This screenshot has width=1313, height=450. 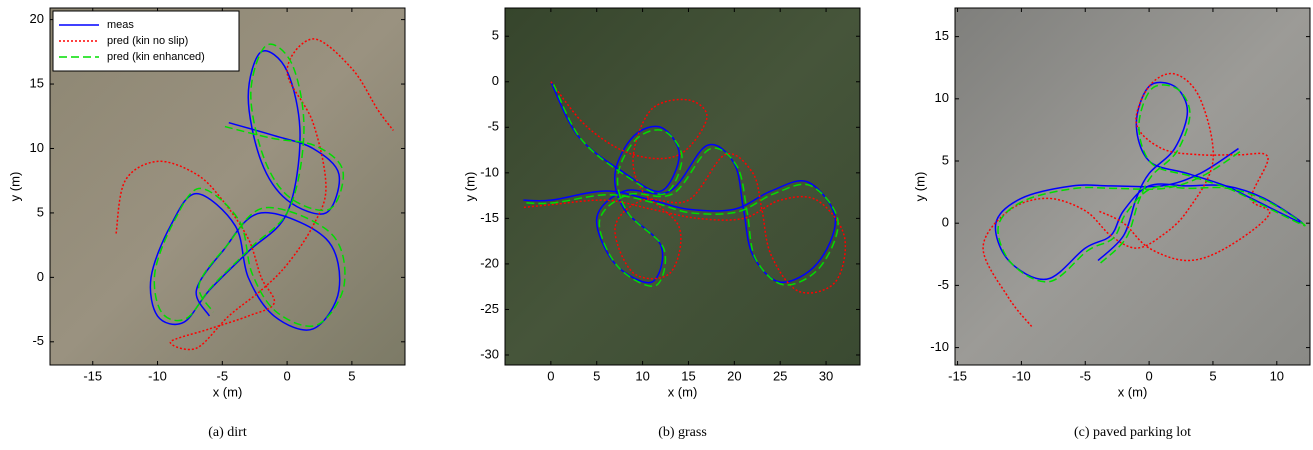 What do you see at coordinates (688, 375) in the screenshot?
I see `x-tick-label: 15` at bounding box center [688, 375].